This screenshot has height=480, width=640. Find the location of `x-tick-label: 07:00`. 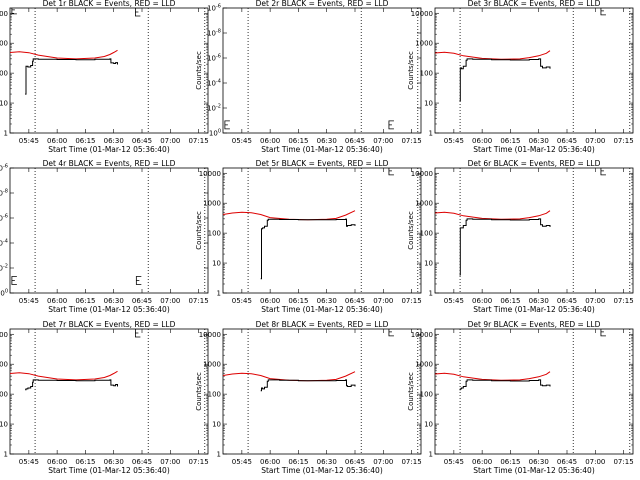

x-tick-label: 07:00 is located at coordinates (595, 301).